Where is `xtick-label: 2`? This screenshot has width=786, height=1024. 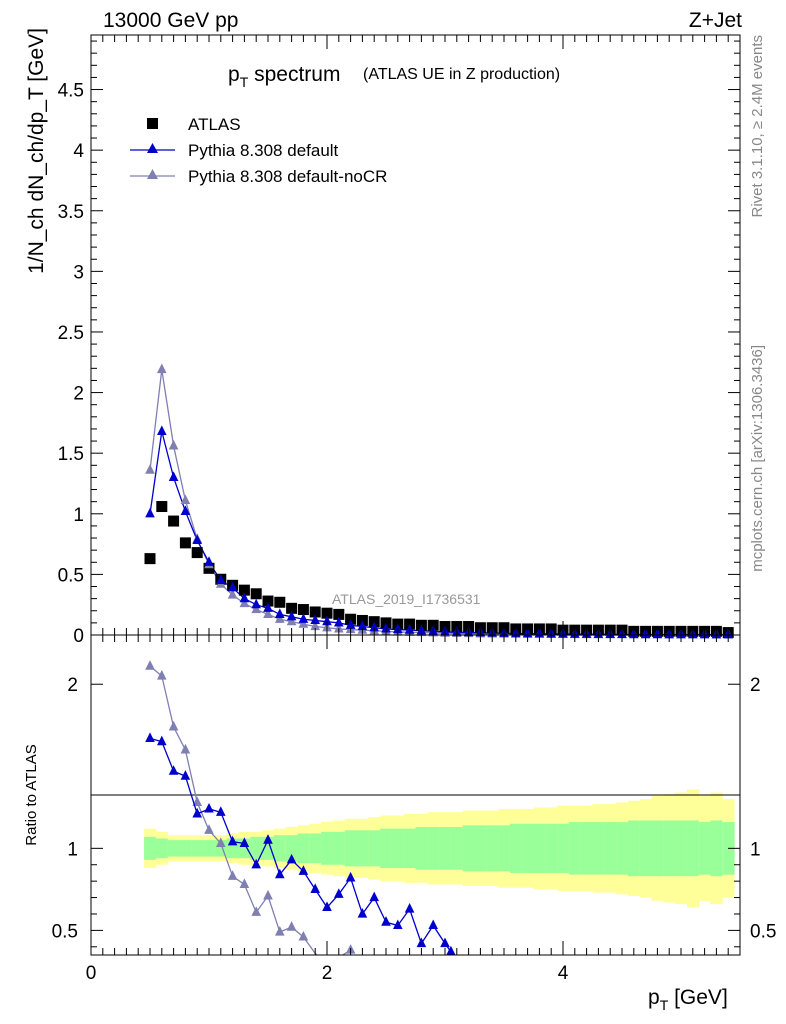
xtick-label: 2 is located at coordinates (327, 973).